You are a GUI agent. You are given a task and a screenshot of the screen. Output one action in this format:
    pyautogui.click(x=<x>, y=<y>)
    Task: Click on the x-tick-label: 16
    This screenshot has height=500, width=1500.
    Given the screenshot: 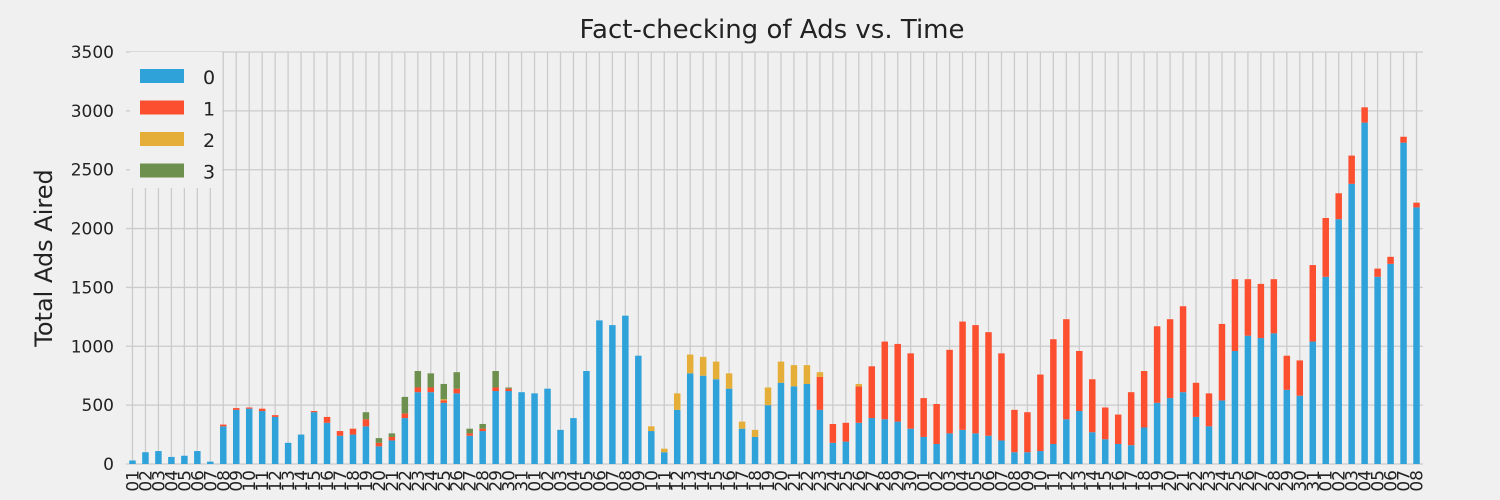 What is the action you would take?
    pyautogui.click(x=730, y=481)
    